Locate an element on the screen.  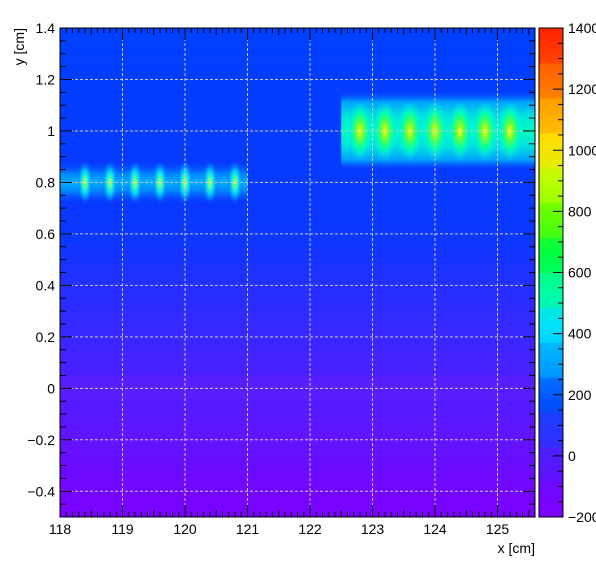
x-tick-label-0: 118 is located at coordinates (60, 529).